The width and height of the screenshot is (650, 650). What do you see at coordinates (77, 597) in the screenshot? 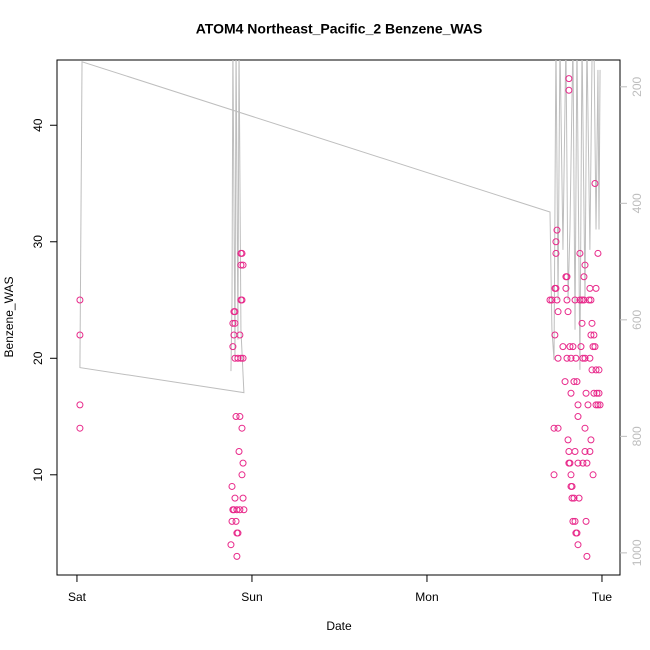
I see `x-tick-label: Sat` at bounding box center [77, 597].